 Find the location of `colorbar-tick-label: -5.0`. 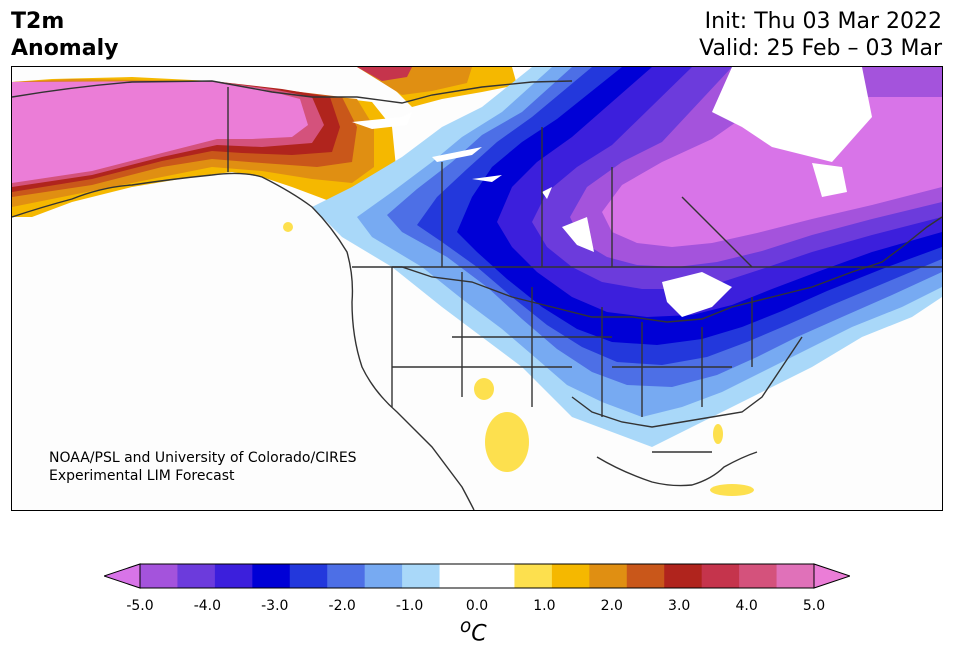

colorbar-tick-label: -5.0 is located at coordinates (140, 606).